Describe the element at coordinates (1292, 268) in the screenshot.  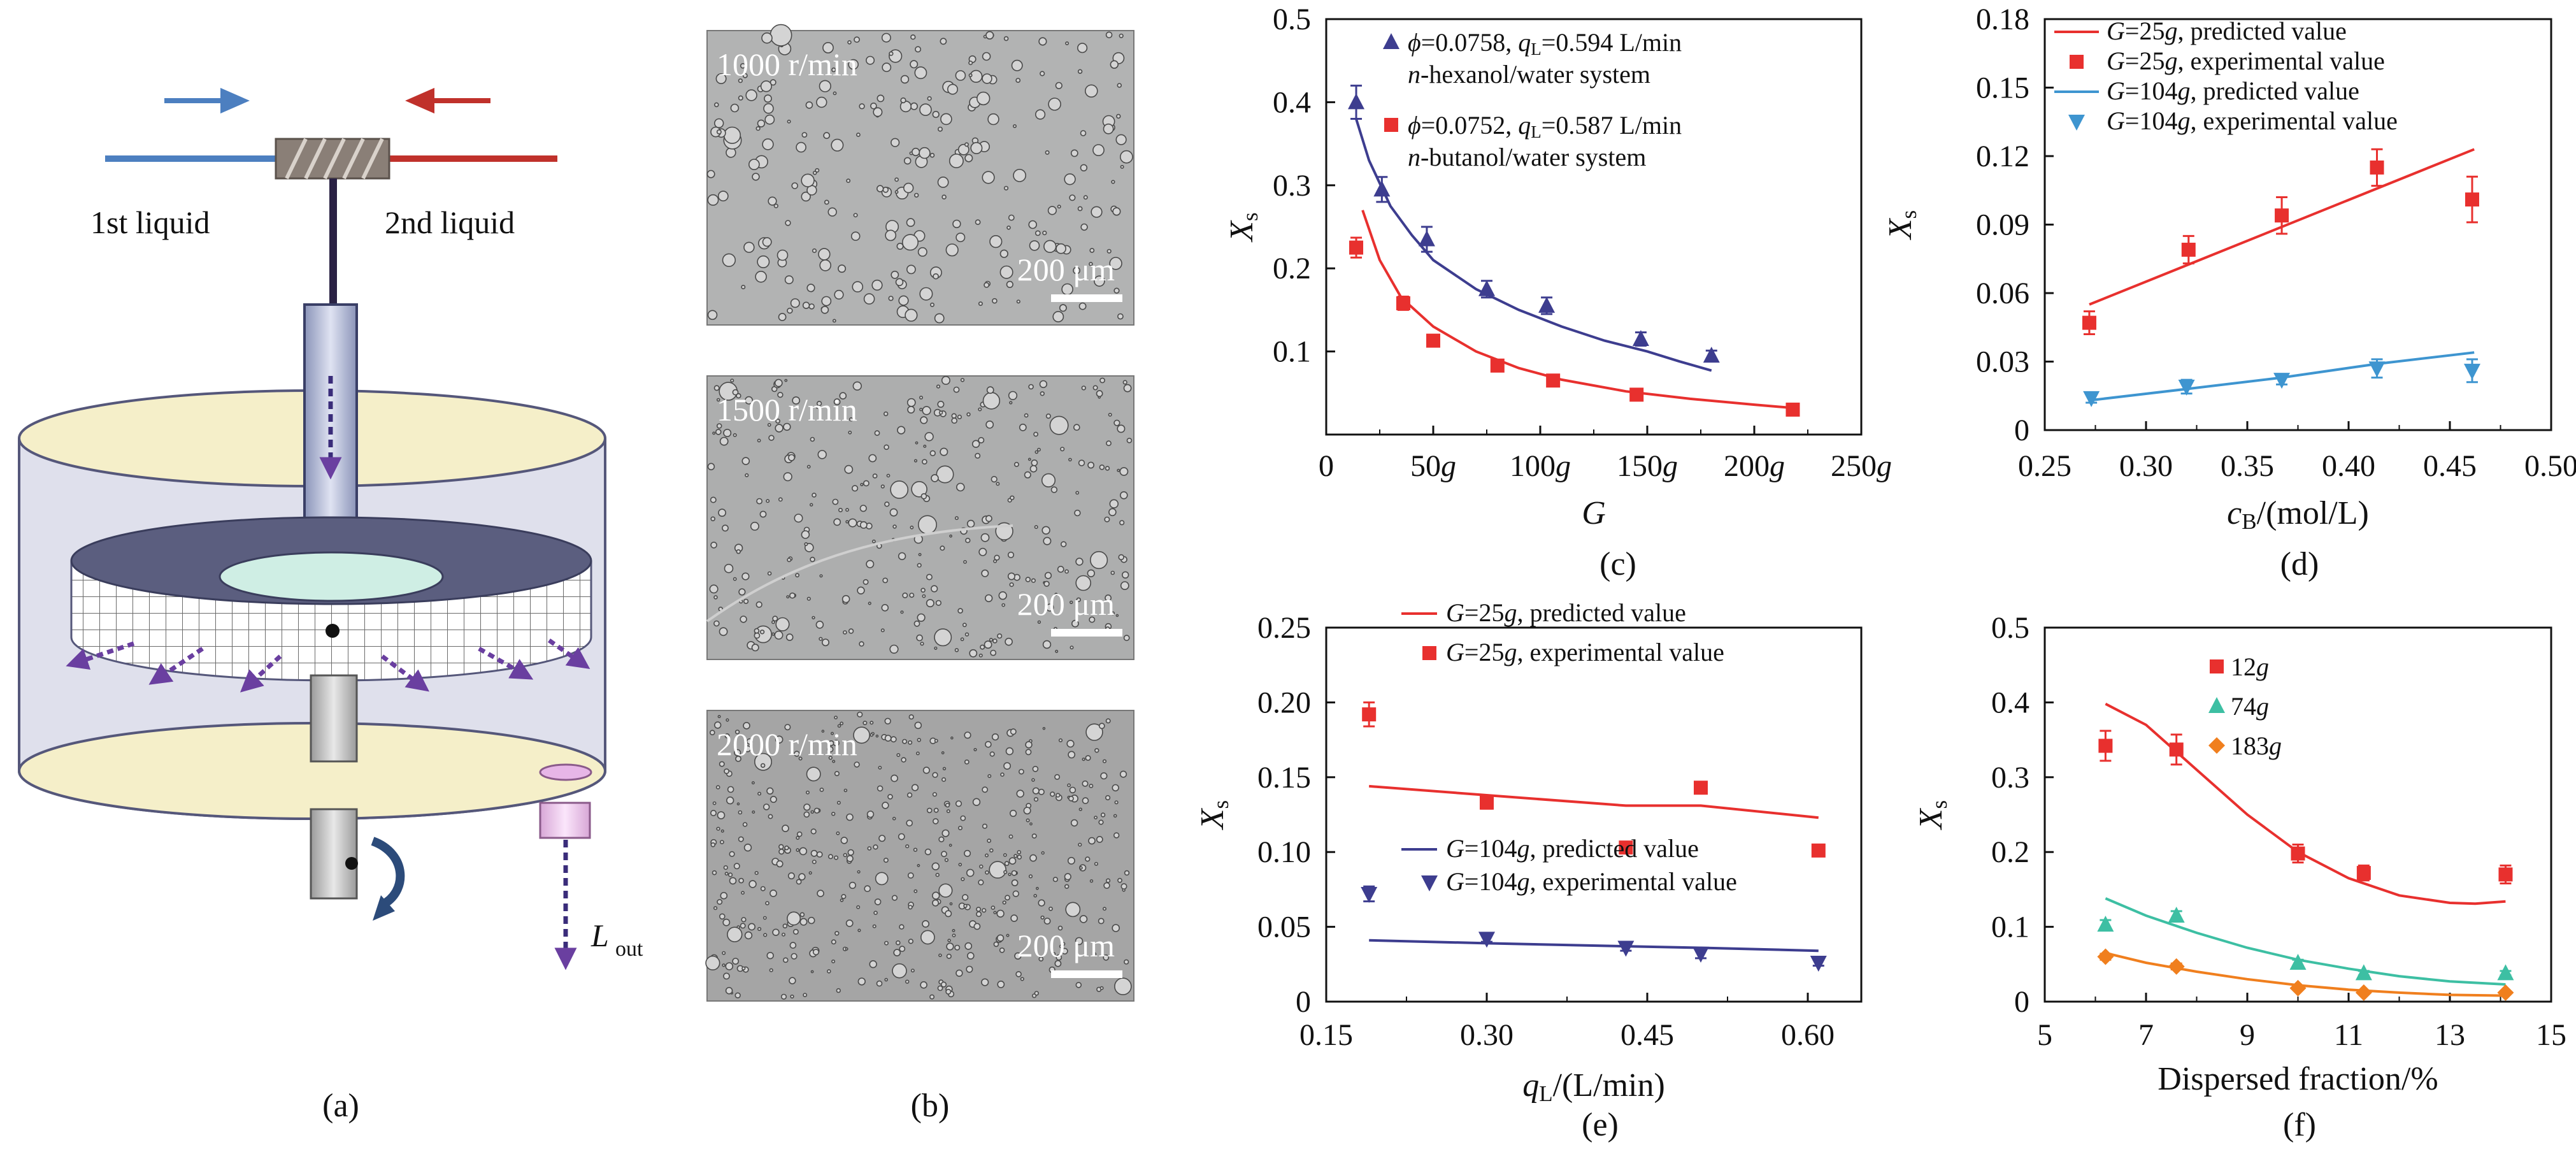
I see `y-tick-label: 0.2` at that location.